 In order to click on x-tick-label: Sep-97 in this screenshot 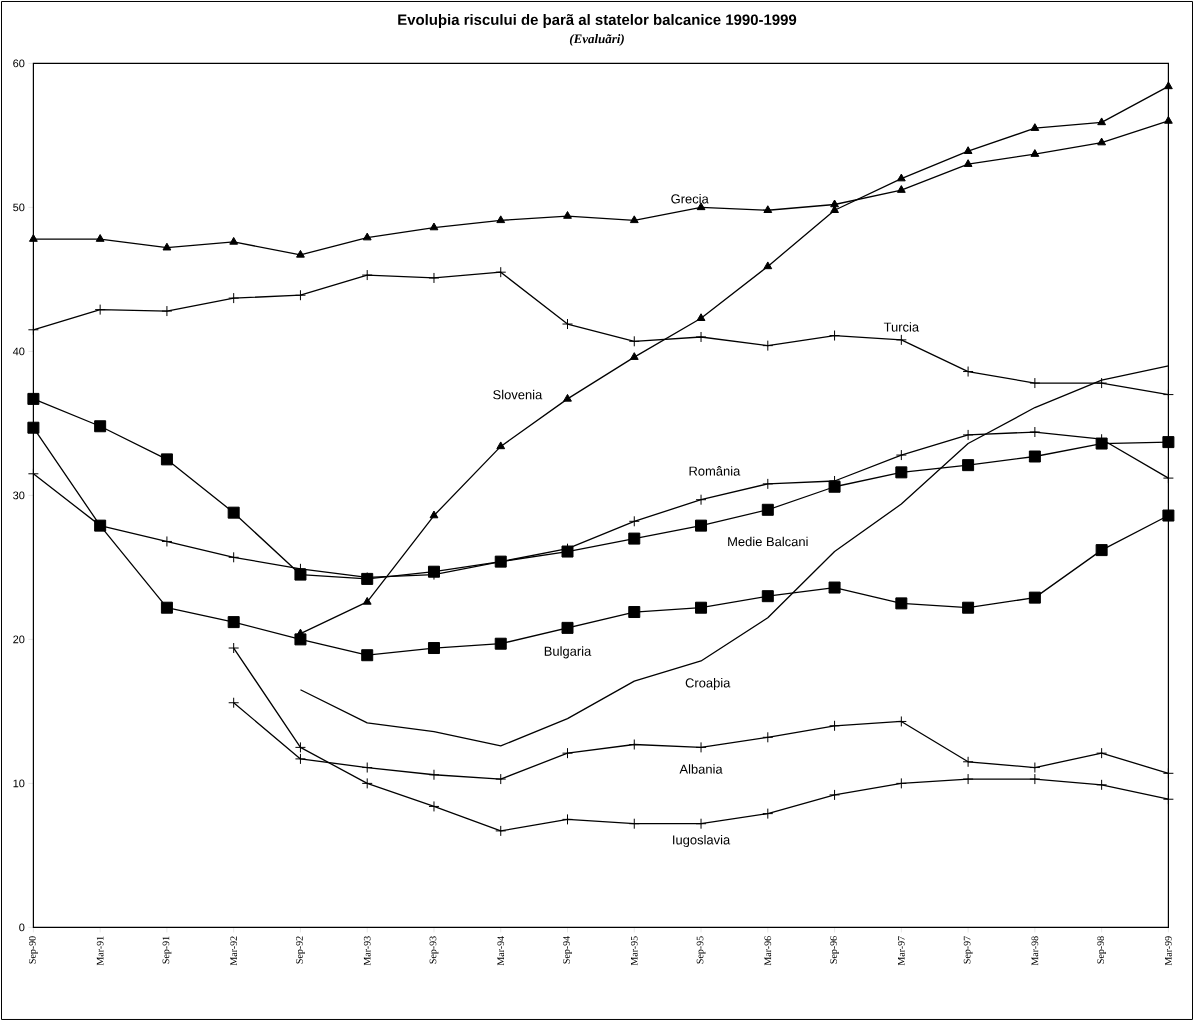, I will do `click(968, 950)`.